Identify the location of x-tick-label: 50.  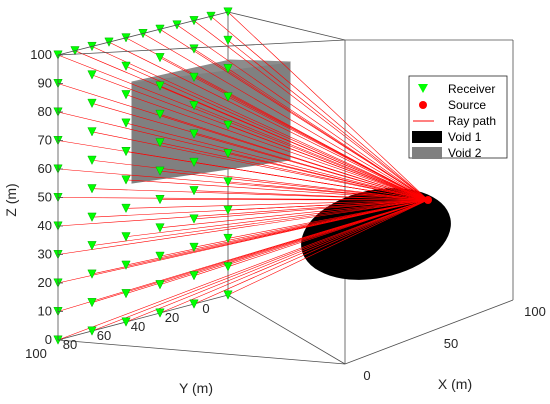
(451, 343).